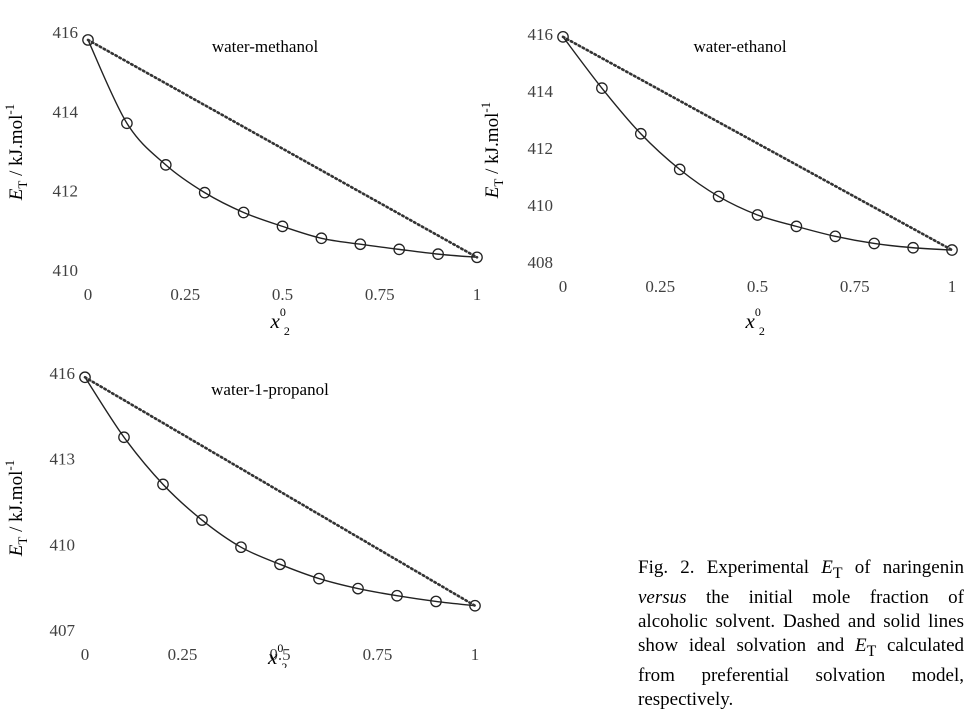 The height and width of the screenshot is (712, 968). Describe the element at coordinates (739, 46) in the screenshot. I see `chart-title: water-ethanol` at that location.